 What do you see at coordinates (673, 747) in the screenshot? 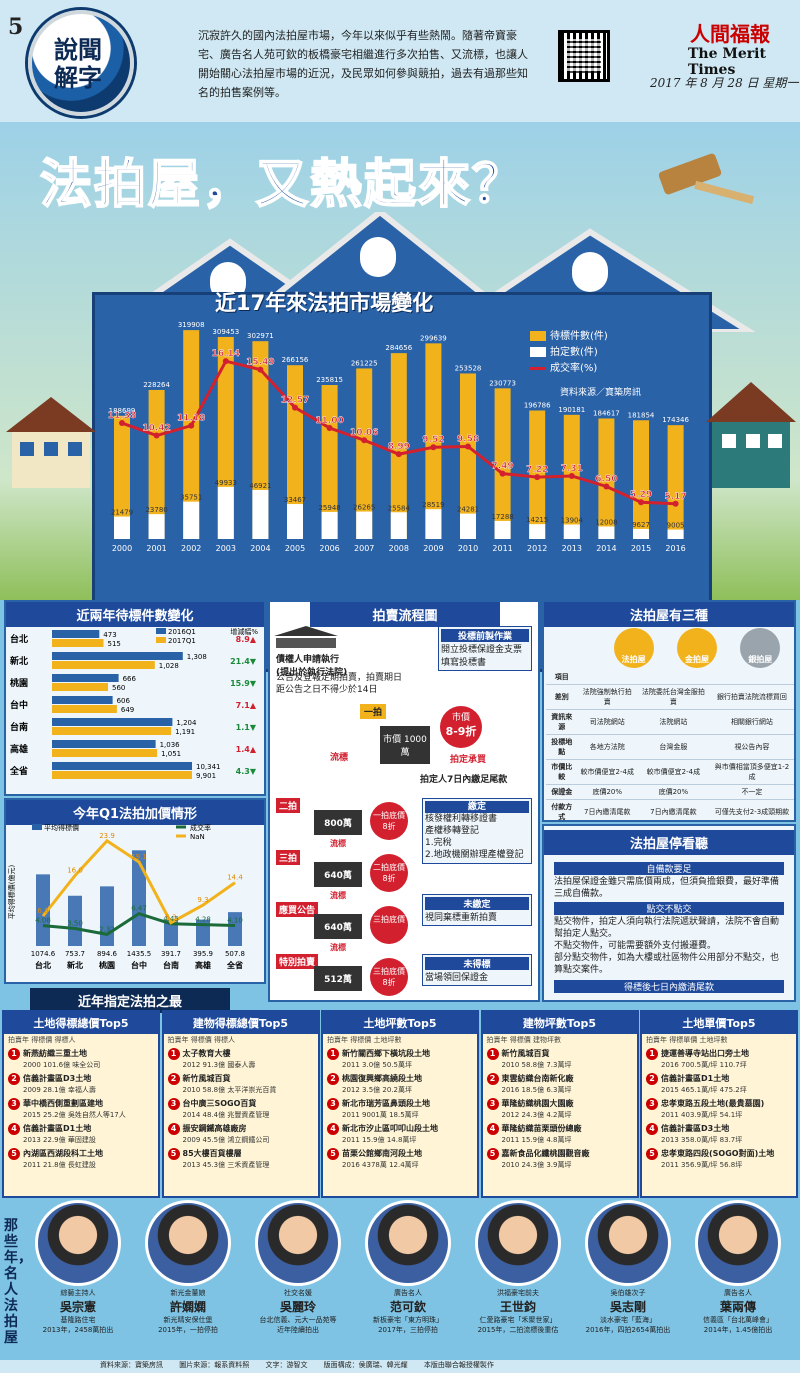
I see `types-cell: 台灣金服` at bounding box center [673, 747].